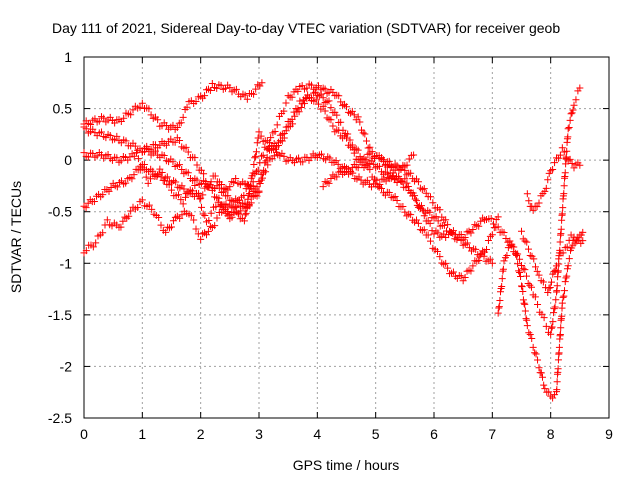 This screenshot has width=640, height=480. I want to click on x-tick-label: 7, so click(492, 434).